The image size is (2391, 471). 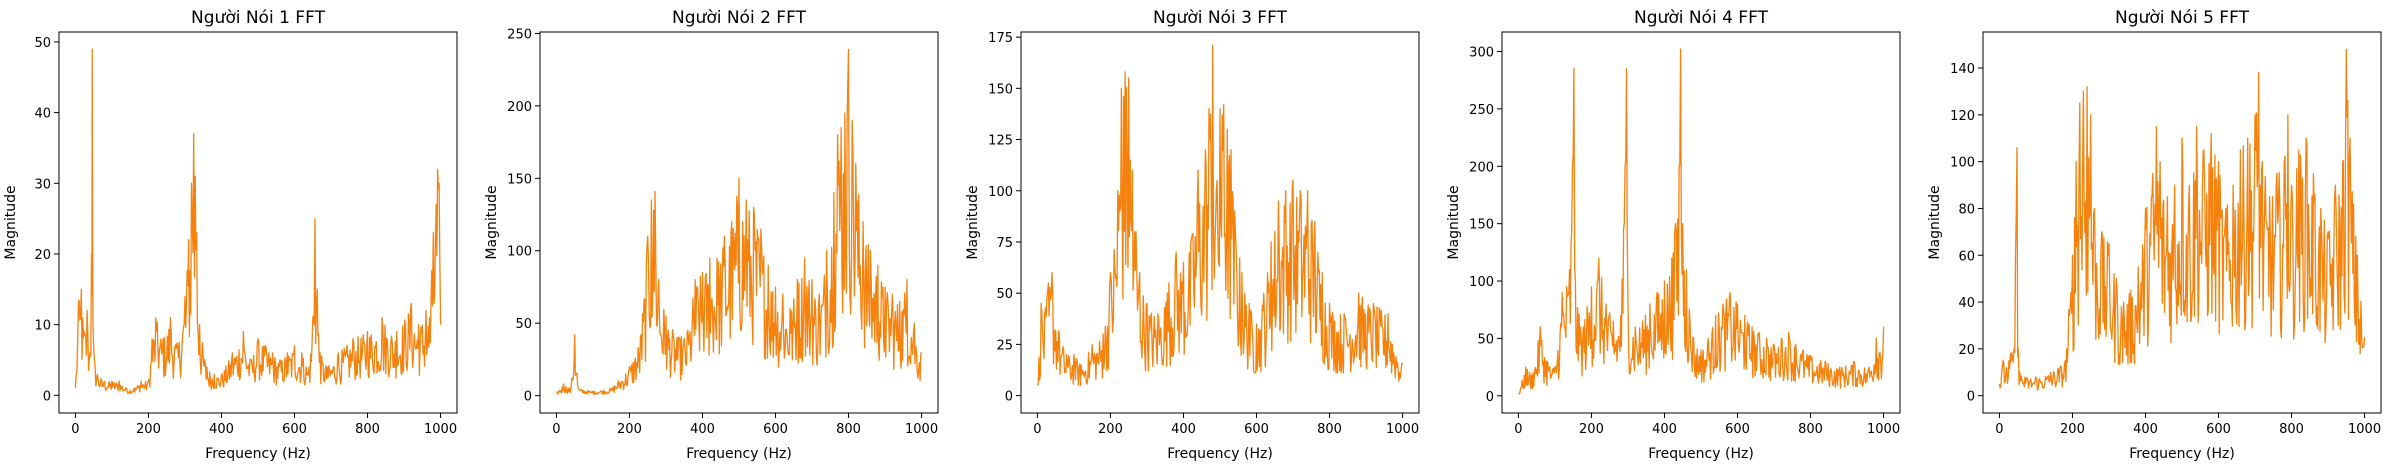 What do you see at coordinates (1220, 18) in the screenshot?
I see `chart-title: Người Nói 3 FFT` at bounding box center [1220, 18].